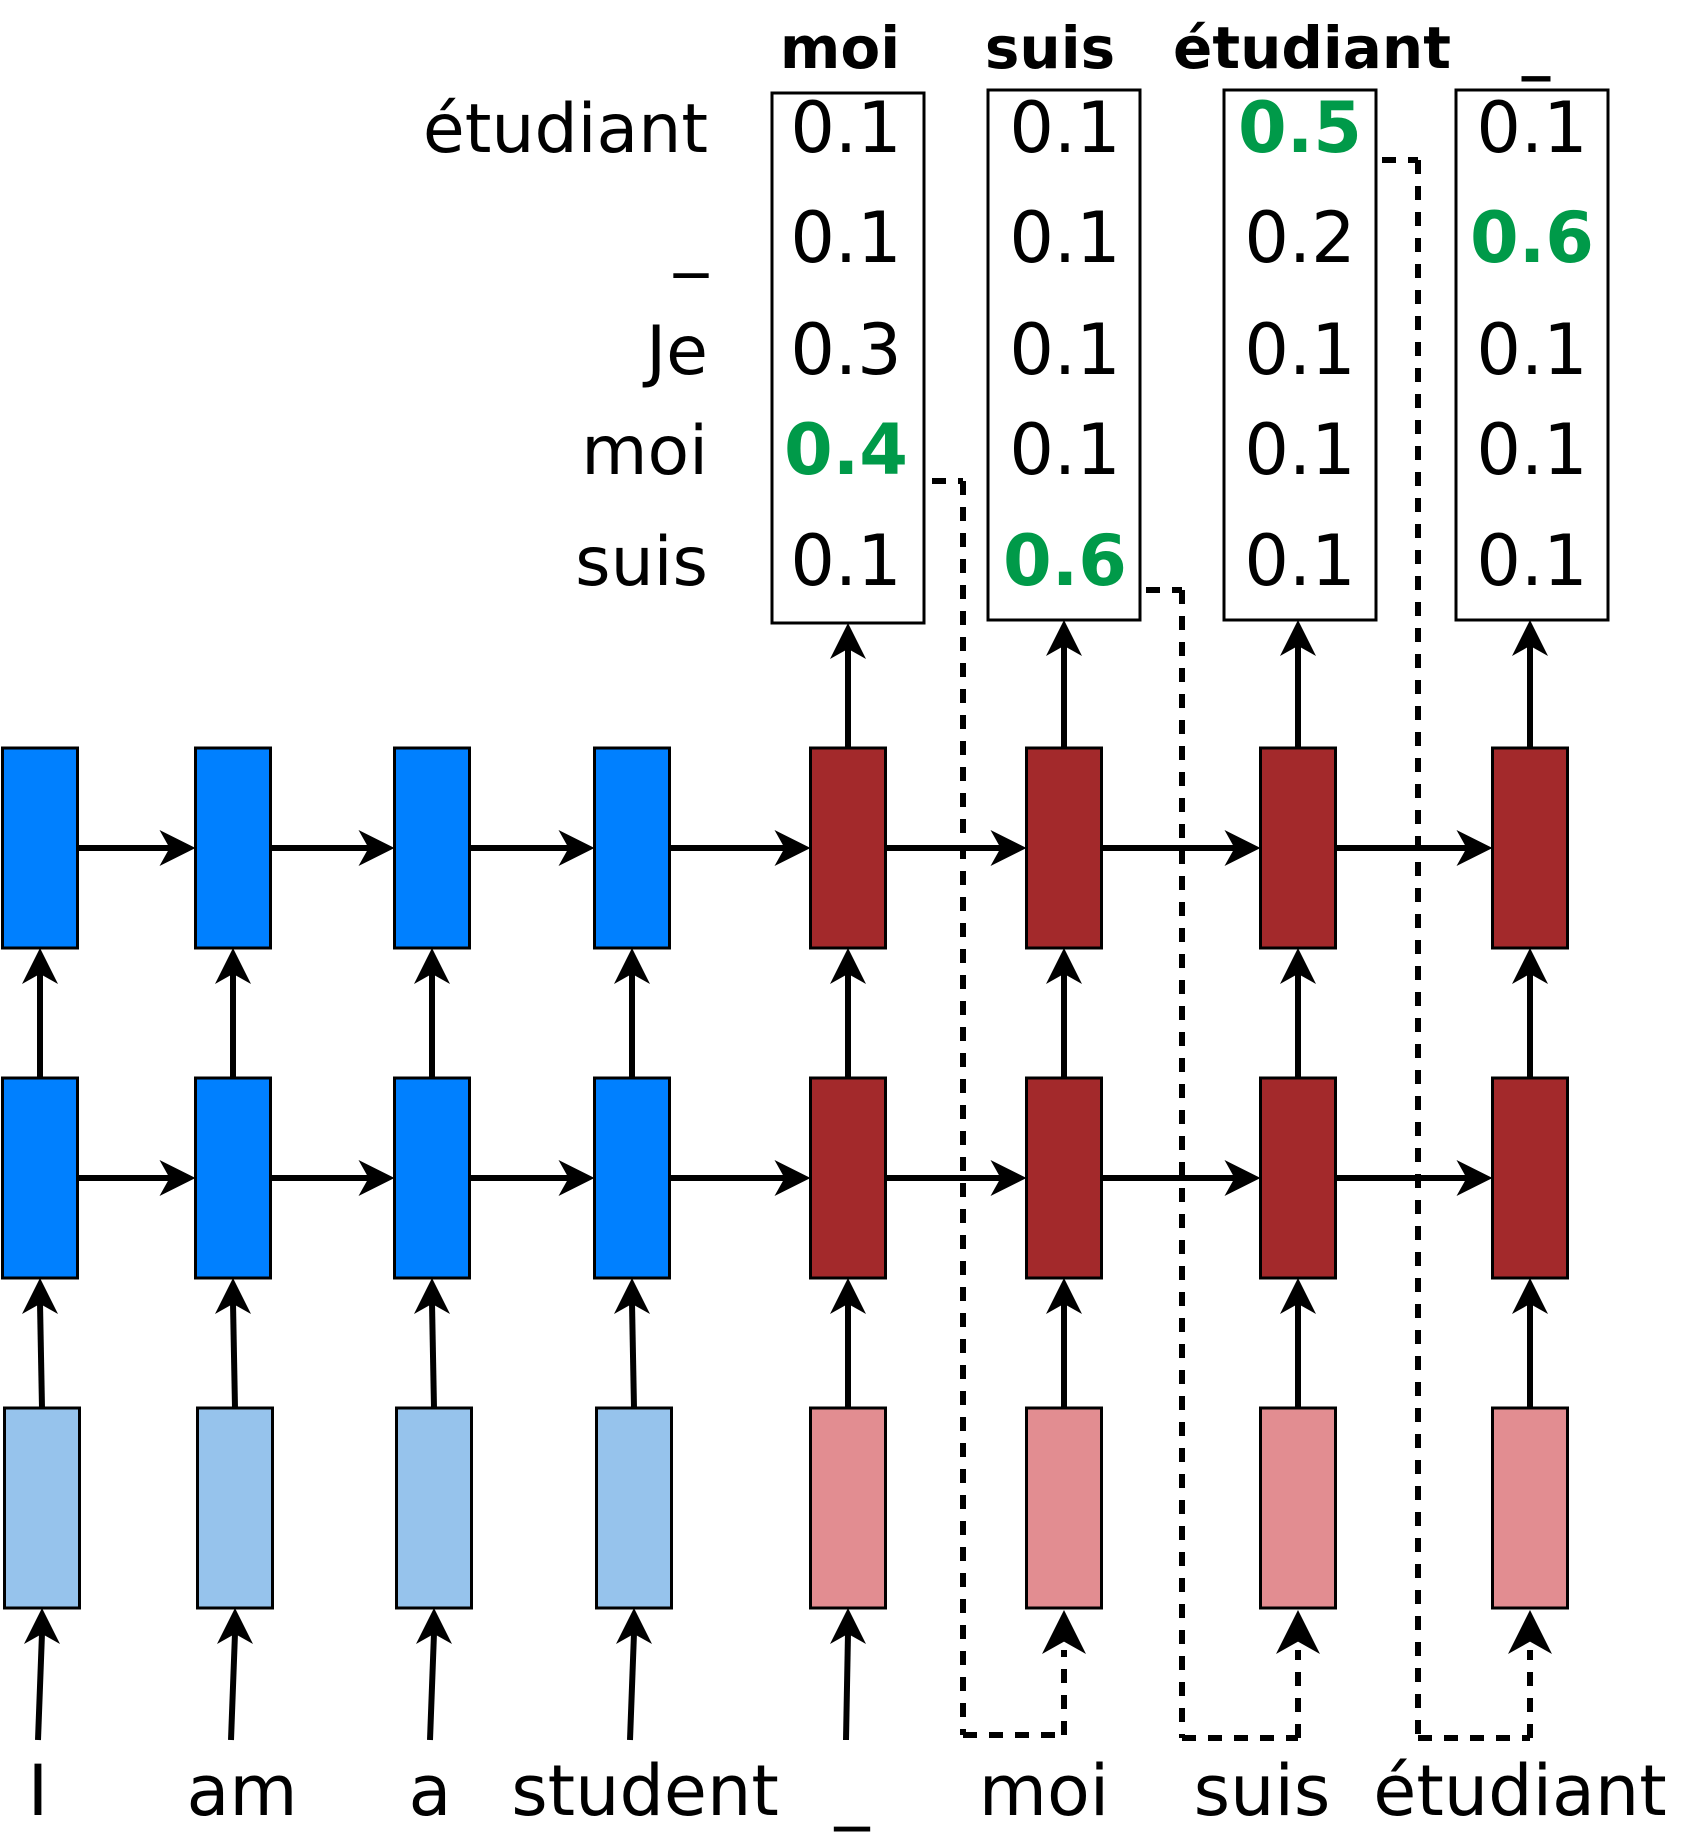  What do you see at coordinates (1044, 1791) in the screenshot?
I see `decoder-input-token: moi` at bounding box center [1044, 1791].